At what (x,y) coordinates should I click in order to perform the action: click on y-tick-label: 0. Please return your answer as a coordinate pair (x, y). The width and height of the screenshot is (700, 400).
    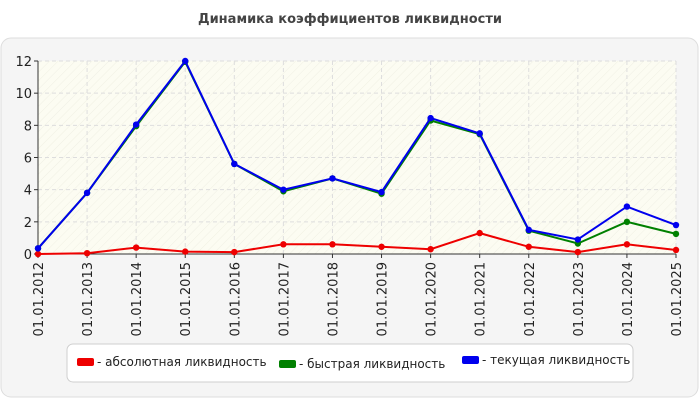
    Looking at the image, I should click on (28, 255).